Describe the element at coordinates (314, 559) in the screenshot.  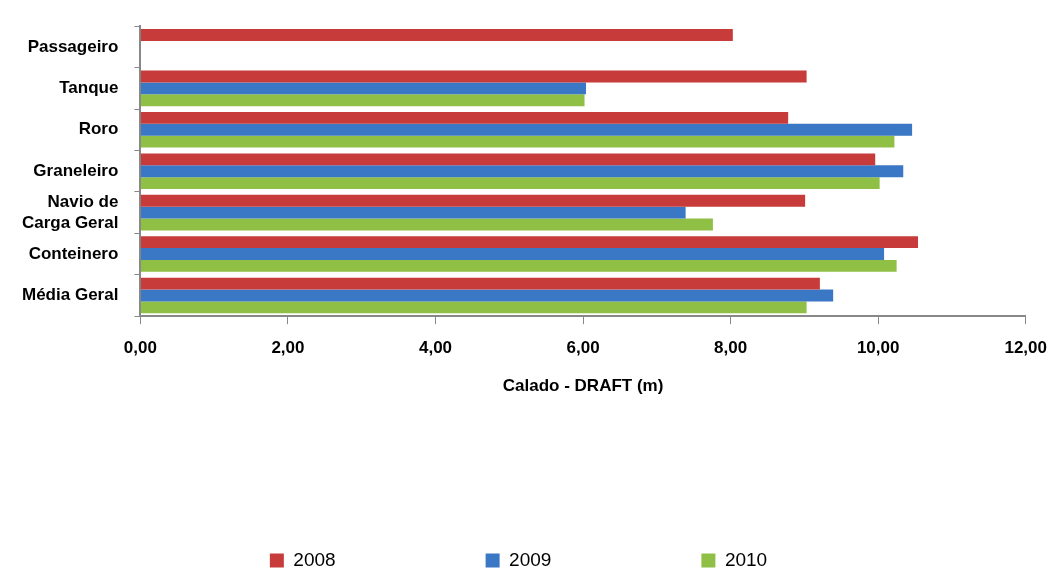
I see `legend-label: 2008` at that location.